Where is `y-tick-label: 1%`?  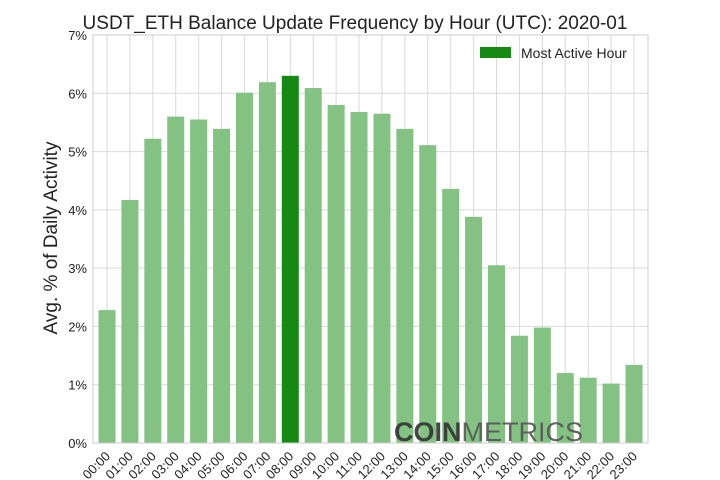 y-tick-label: 1% is located at coordinates (77, 385).